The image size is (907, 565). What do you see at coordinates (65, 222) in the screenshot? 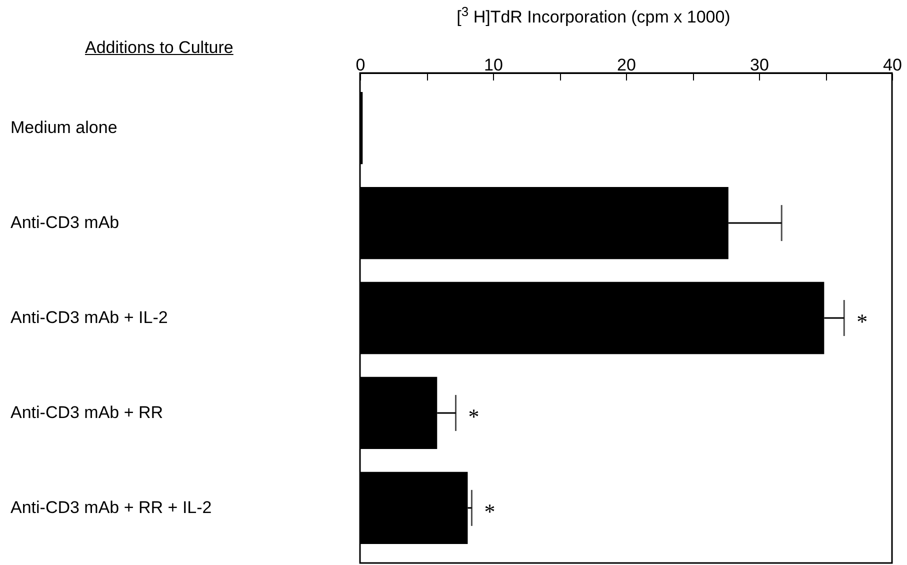
I see `y-tick-label: Anti-CD3 mAb` at bounding box center [65, 222].